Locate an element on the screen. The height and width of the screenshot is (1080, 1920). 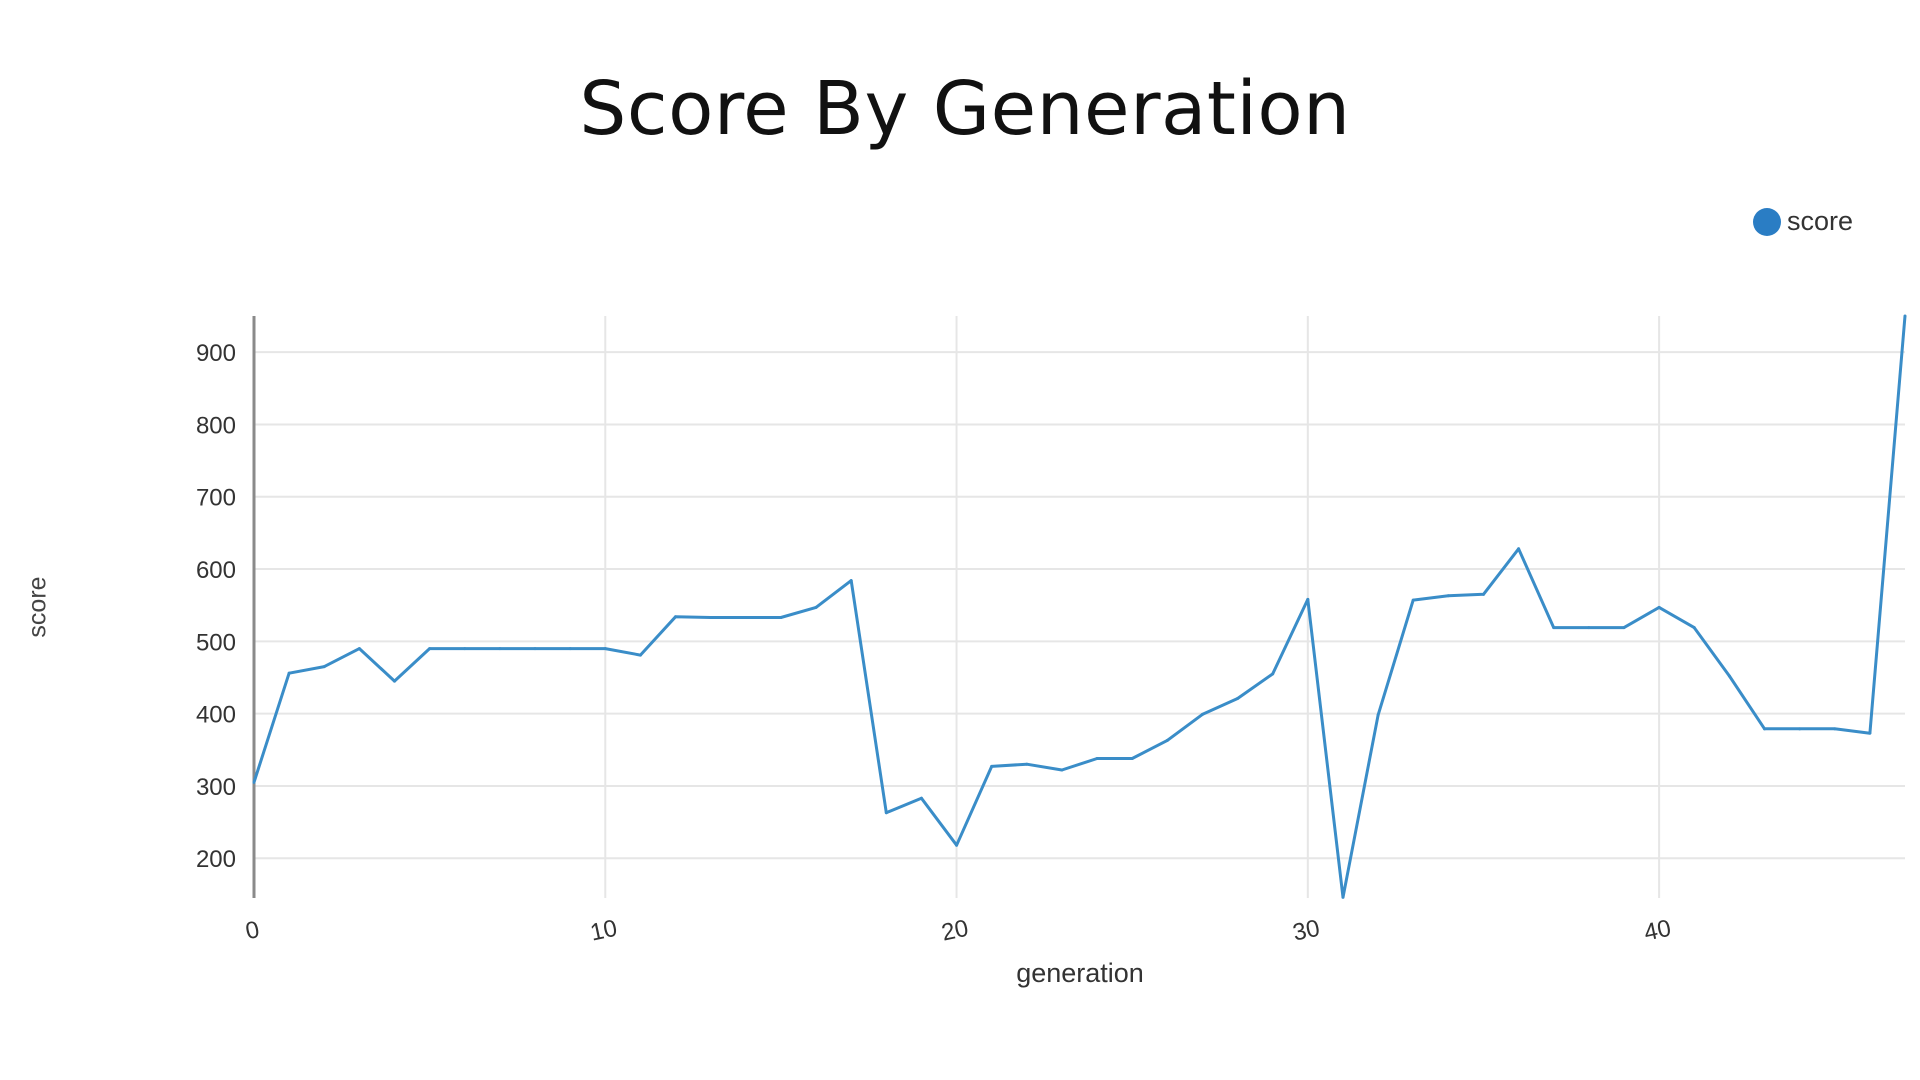
x-axis-label: generation is located at coordinates (1080, 973).